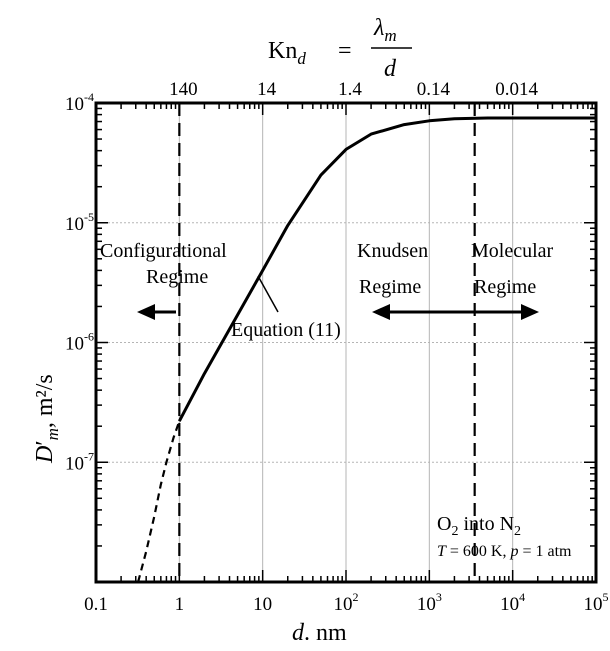 This screenshot has width=610, height=651. What do you see at coordinates (177, 277) in the screenshot?
I see `configurational-regime-label: Regime` at bounding box center [177, 277].